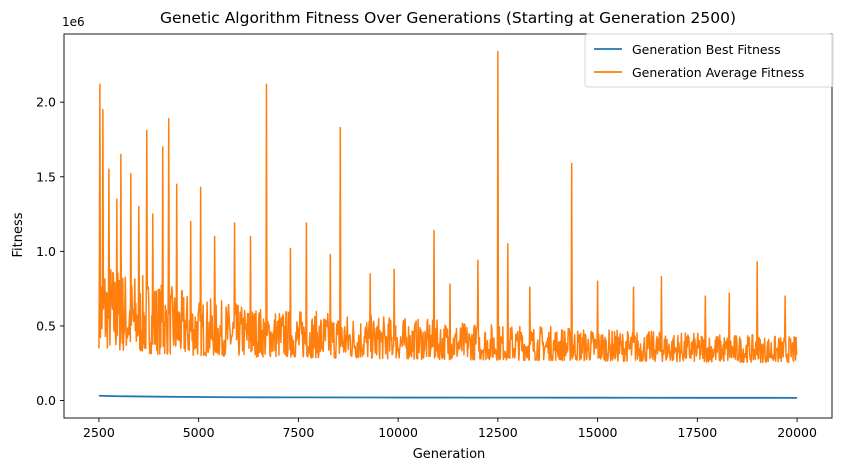 The height and width of the screenshot is (474, 846). Describe the element at coordinates (448, 396) in the screenshot. I see `series-line-best-fitness` at that location.